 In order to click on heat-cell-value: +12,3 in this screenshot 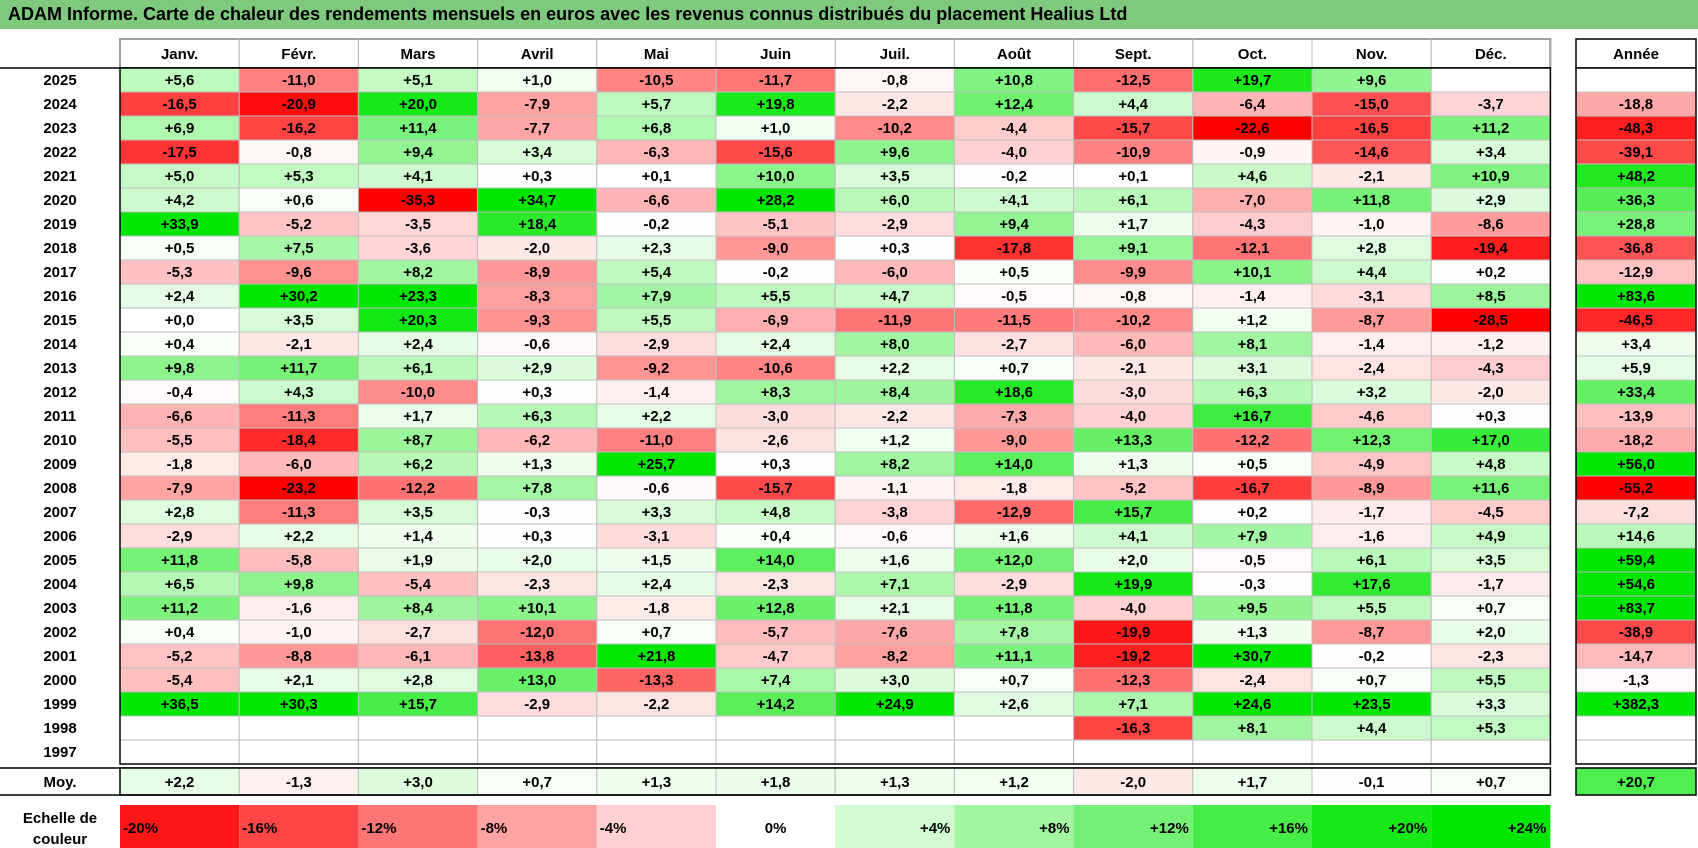, I will do `click(1372, 440)`.